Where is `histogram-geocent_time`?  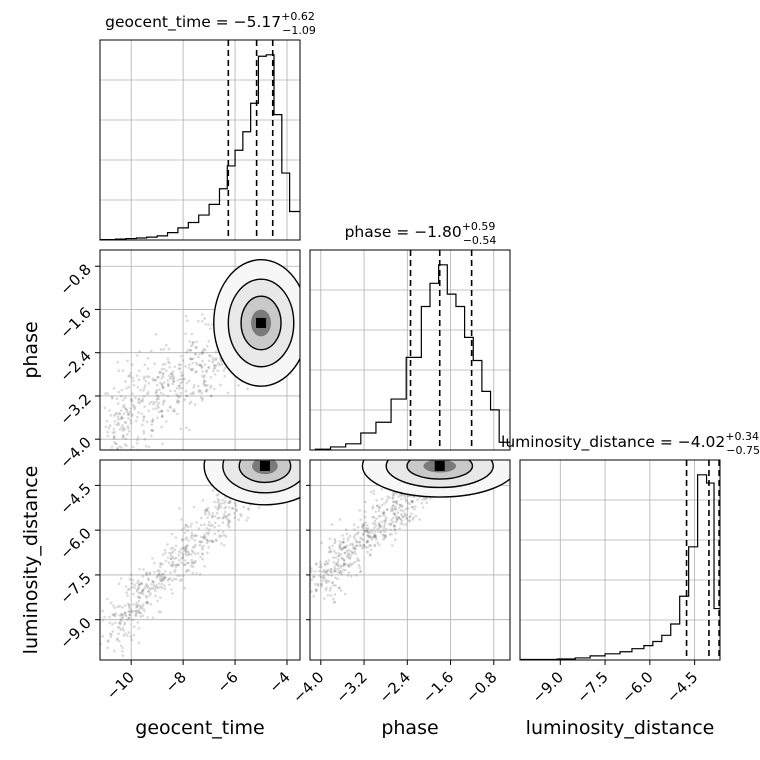 histogram-geocent_time is located at coordinates (200, 147).